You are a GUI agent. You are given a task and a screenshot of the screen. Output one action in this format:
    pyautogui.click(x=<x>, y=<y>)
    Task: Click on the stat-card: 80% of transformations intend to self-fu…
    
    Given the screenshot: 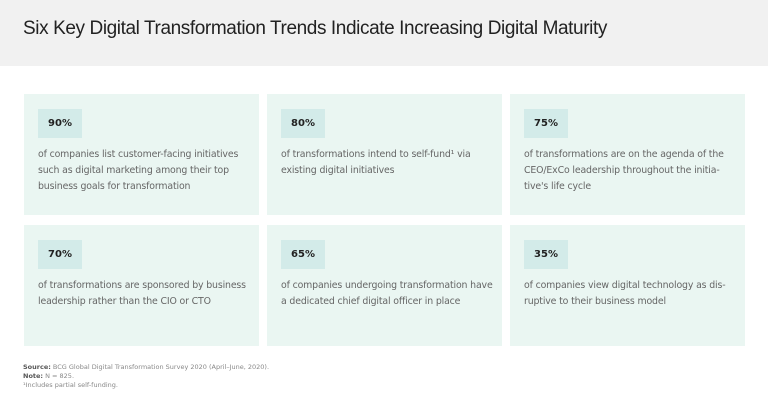 What is the action you would take?
    pyautogui.click(x=384, y=154)
    